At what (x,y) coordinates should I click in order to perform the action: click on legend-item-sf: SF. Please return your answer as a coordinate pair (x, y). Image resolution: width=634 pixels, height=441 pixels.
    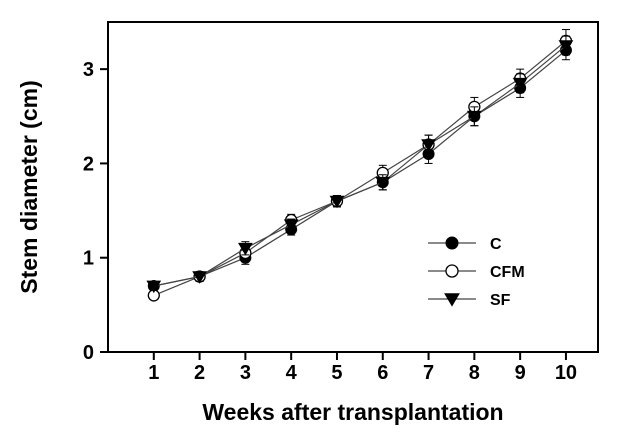
    Looking at the image, I should click on (469, 300).